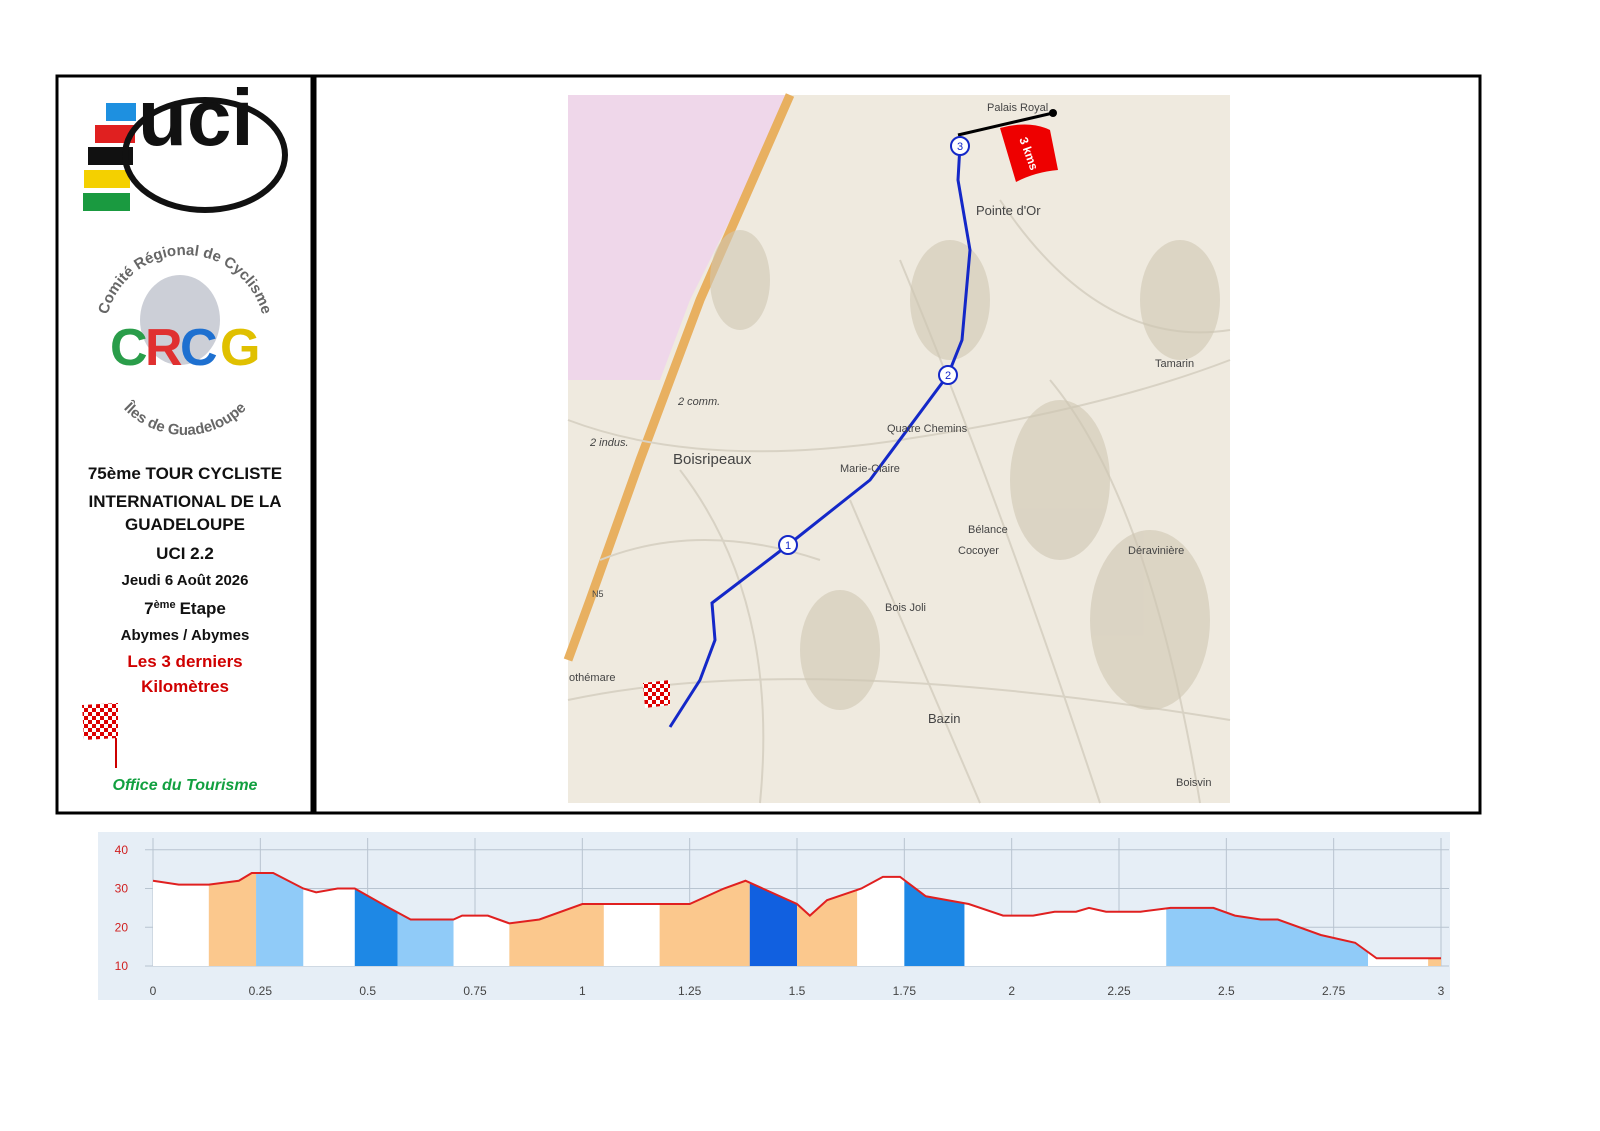  Describe the element at coordinates (165, 605) in the screenshot. I see `stage-sup: ème` at that location.